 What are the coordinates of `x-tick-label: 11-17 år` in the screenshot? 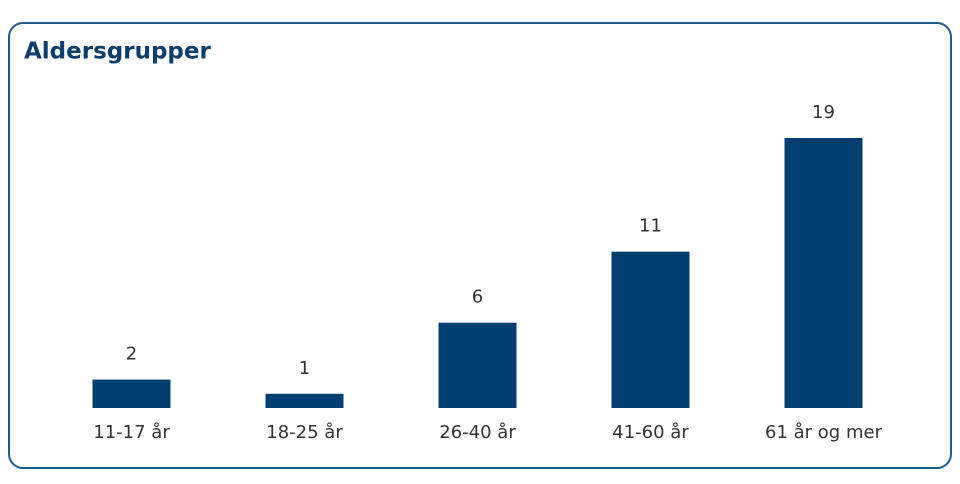 It's located at (131, 432).